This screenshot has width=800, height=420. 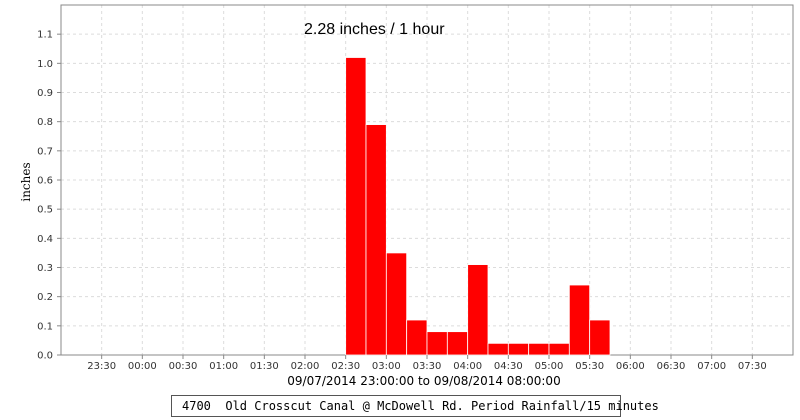 What do you see at coordinates (45, 122) in the screenshot?
I see `y-tick-label: 0.8` at bounding box center [45, 122].